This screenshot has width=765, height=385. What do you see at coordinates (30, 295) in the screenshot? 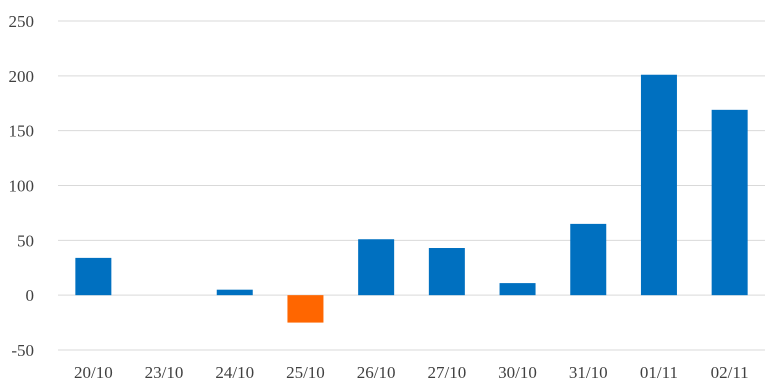
I see `y-tick-label: 0` at bounding box center [30, 295].